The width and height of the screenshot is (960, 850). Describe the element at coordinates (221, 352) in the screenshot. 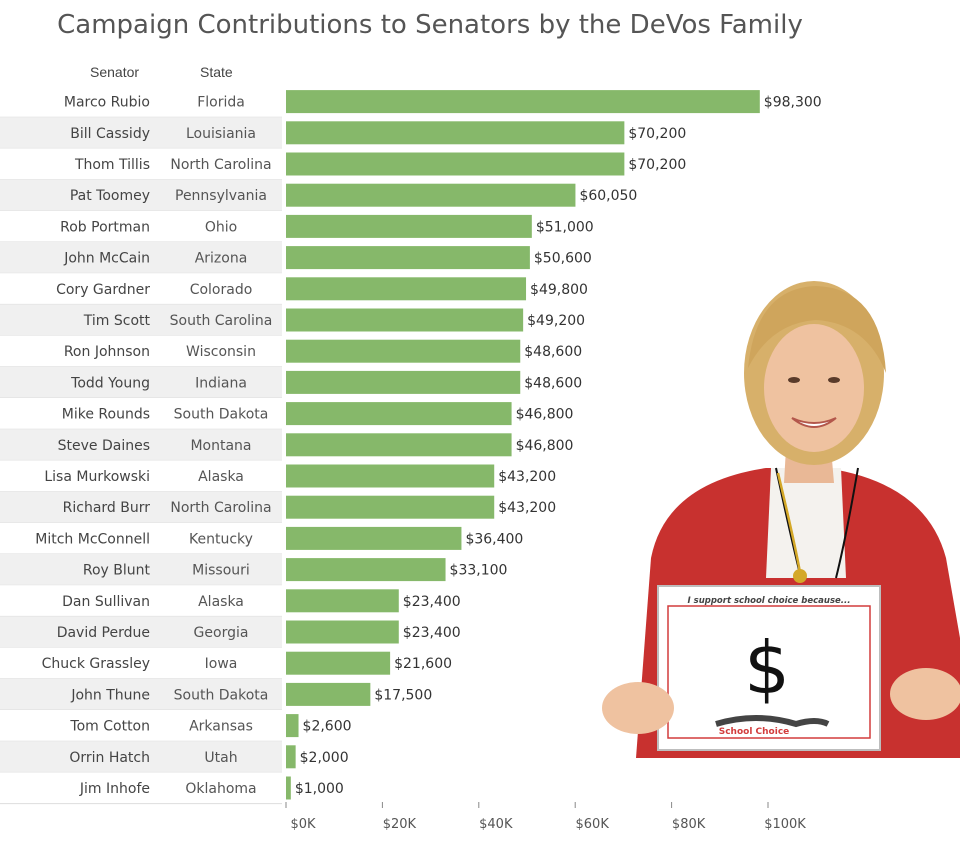

I see `state-name: Wisconsin` at that location.